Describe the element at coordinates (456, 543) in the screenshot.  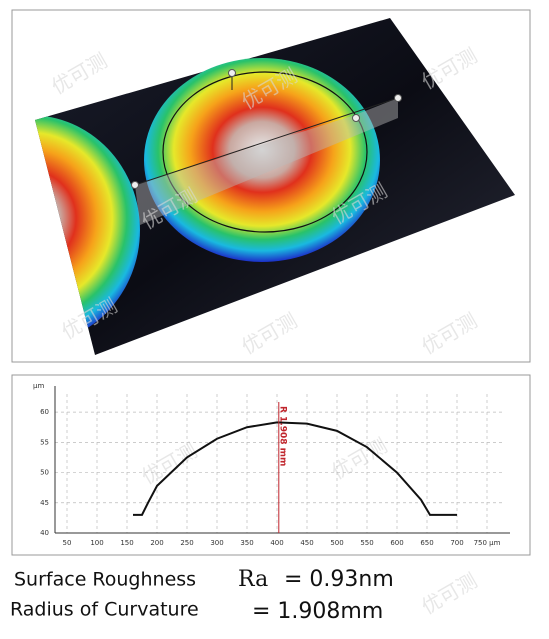
I see `x-tick-label: 700` at that location.